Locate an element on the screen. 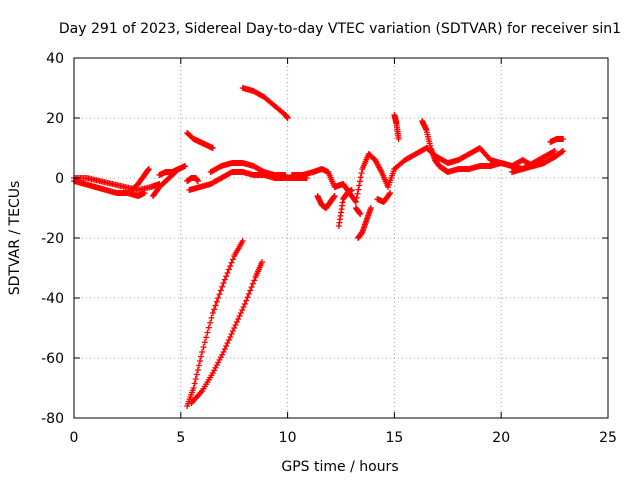 The image size is (640, 480). y-axis-label: SDTVAR / TECUs is located at coordinates (15, 238).